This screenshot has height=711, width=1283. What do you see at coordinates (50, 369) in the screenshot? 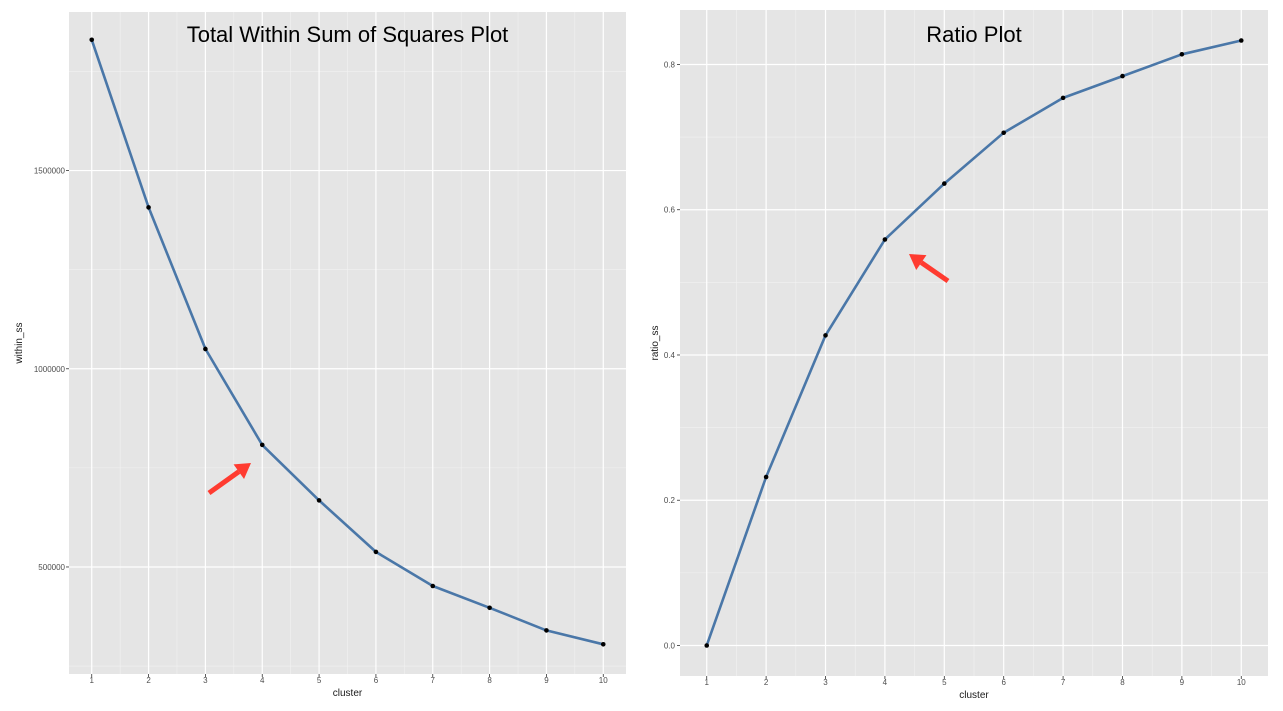
I see `y-tick-label: 1000000` at bounding box center [50, 369].